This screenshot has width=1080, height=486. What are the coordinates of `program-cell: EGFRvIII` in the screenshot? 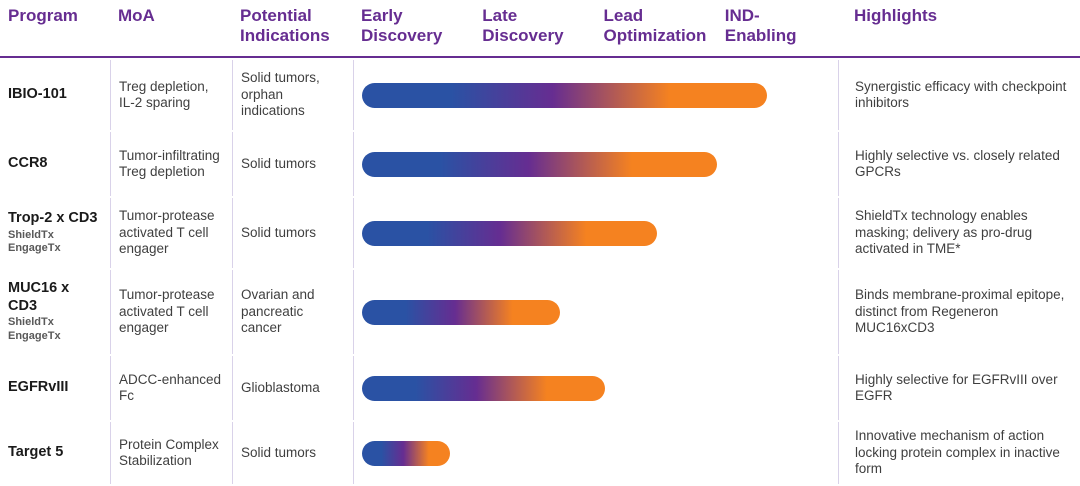 It's located at (55, 388).